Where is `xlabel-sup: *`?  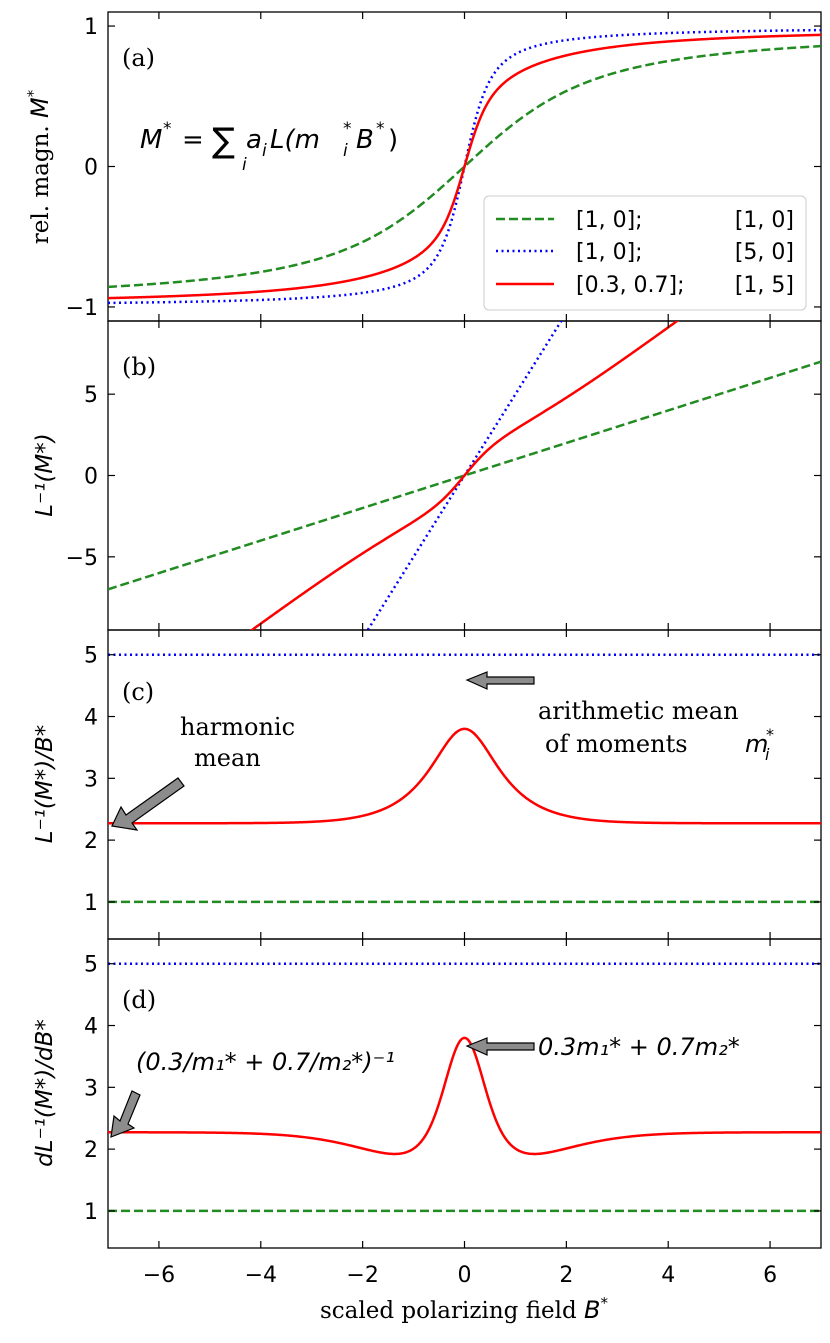 xlabel-sup: * is located at coordinates (605, 1303).